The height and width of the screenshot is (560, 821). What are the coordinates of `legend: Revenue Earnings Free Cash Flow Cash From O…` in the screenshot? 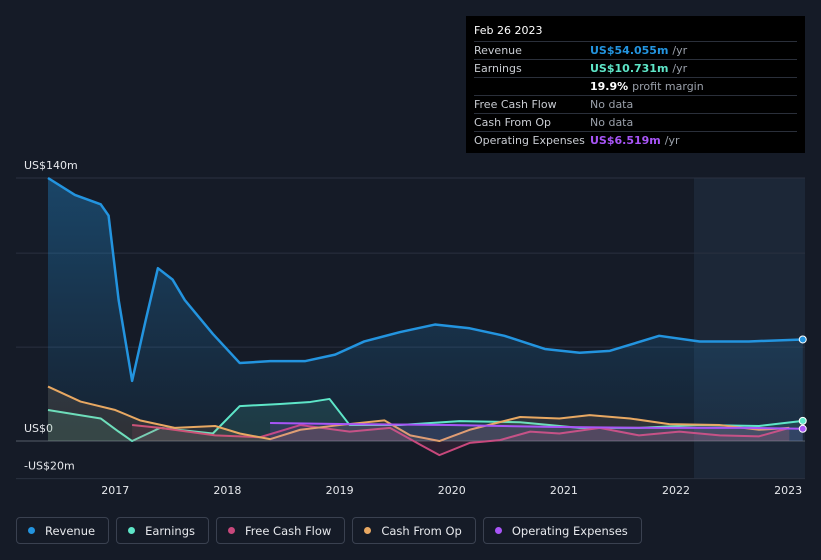 It's located at (329, 530).